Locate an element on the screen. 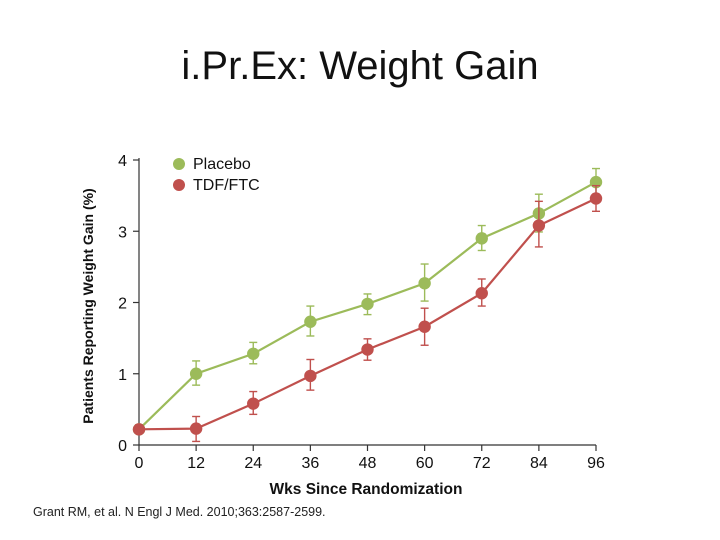  y-tick-label: 1 is located at coordinates (122, 375).